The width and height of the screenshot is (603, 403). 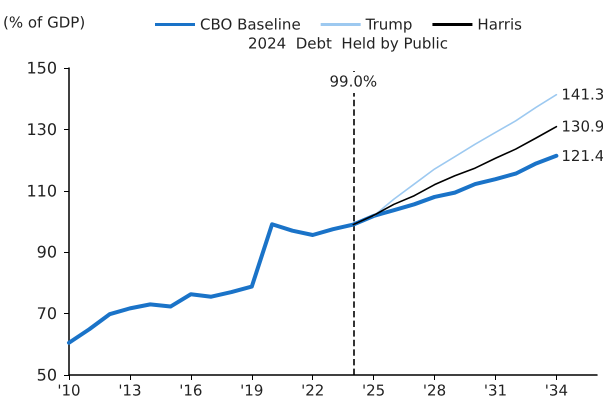 I want to click on y-tick-label: 90, so click(x=46, y=252).